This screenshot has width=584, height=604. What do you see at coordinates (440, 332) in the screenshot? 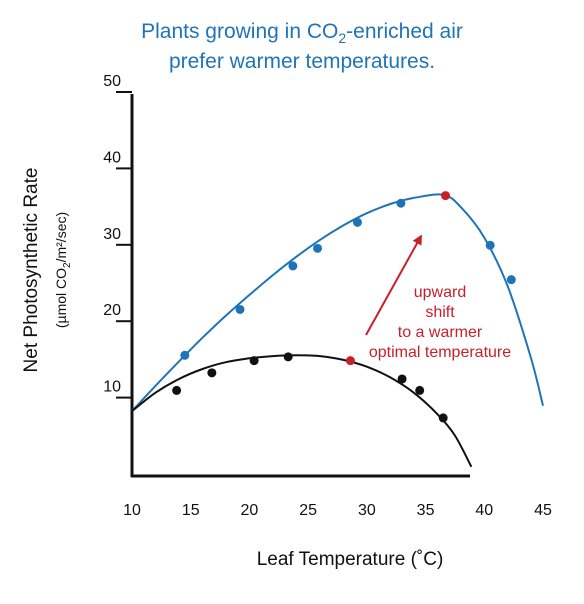
I see `annotation-line-3: to a warmer` at bounding box center [440, 332].